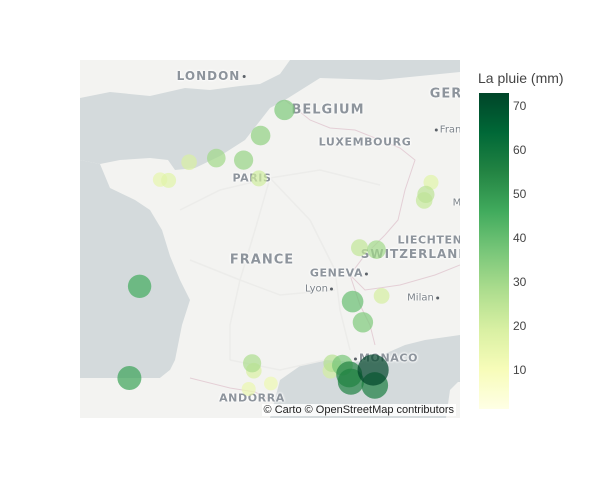 Image resolution: width=600 pixels, height=500 pixels. I want to click on land-england, so click(185, 79).